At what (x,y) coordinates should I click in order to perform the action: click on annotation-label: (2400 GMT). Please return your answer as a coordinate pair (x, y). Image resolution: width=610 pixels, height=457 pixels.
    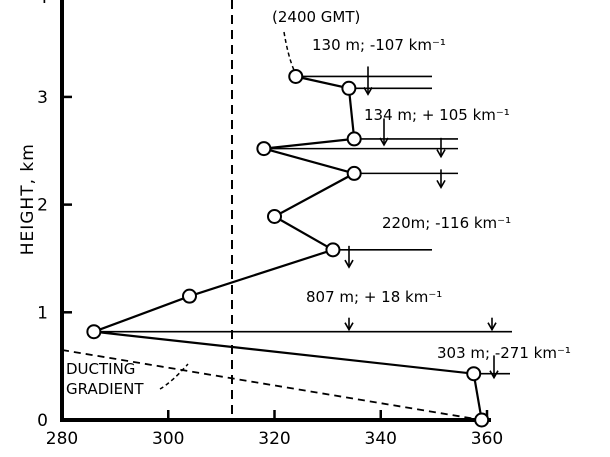
    Looking at the image, I should click on (316, 17).